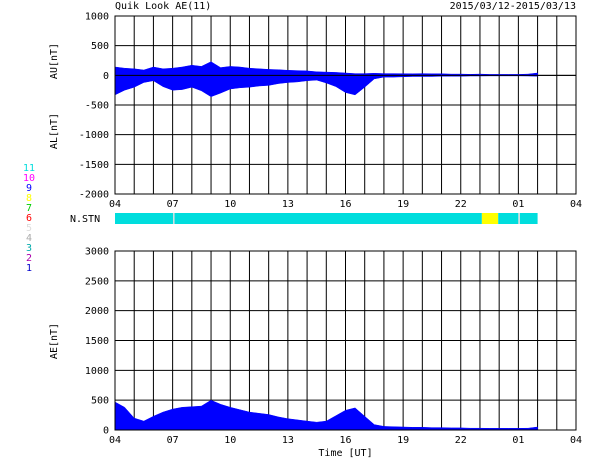 The width and height of the screenshot is (590, 460). I want to click on ae-ytick-label: 500, so click(100, 401).